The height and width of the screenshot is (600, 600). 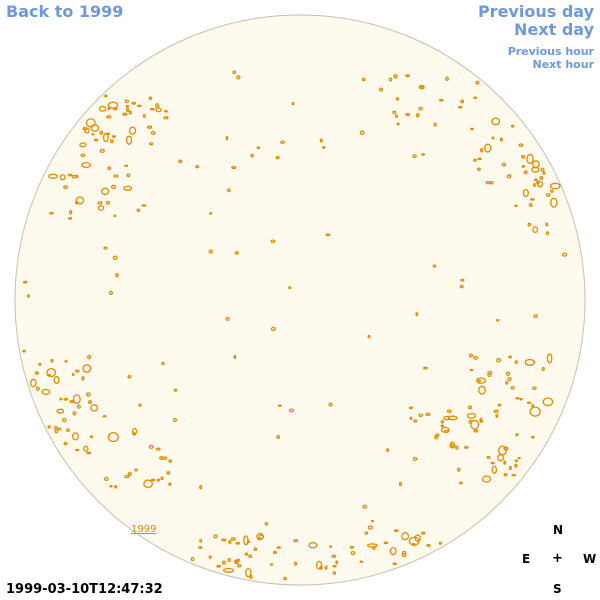 I want to click on previous-hour-link: Previous hour, so click(x=550, y=51).